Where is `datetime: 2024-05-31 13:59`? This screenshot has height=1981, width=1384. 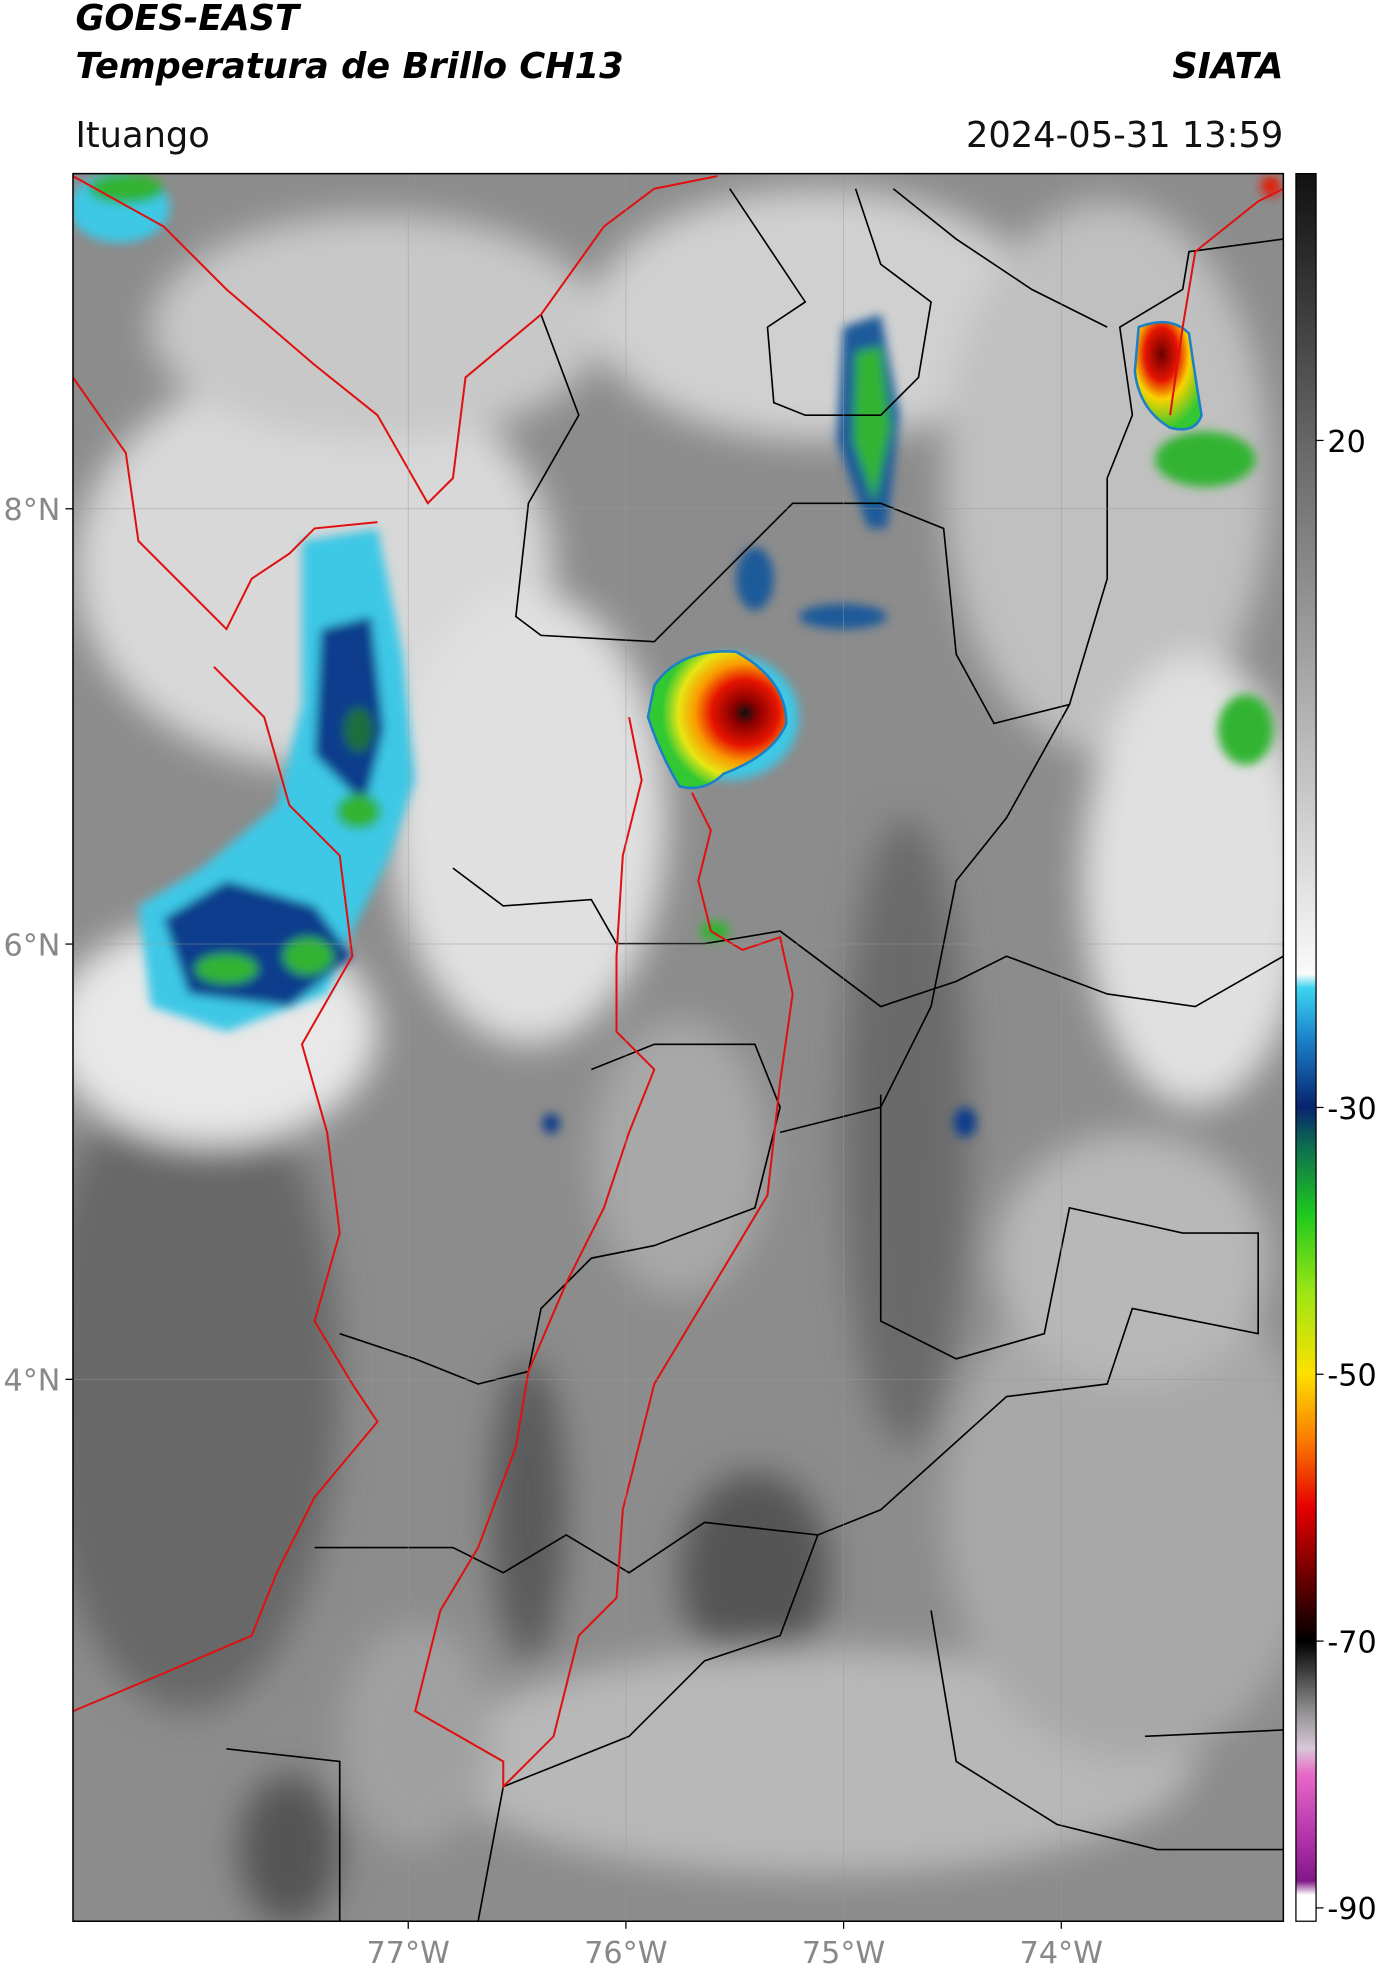 datetime: 2024-05-31 13:59 is located at coordinates (1124, 135).